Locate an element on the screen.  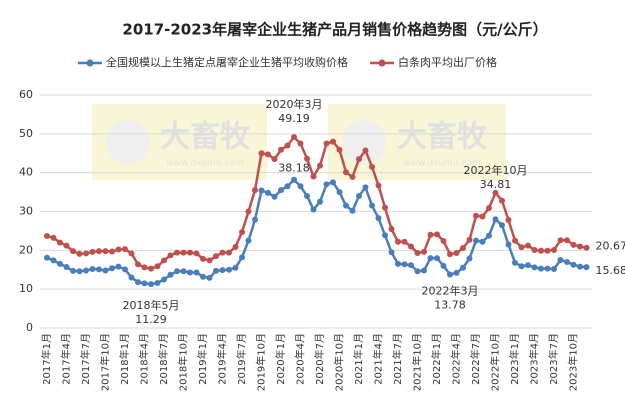
x-tick-label: 2020年10月 is located at coordinates (339, 362).